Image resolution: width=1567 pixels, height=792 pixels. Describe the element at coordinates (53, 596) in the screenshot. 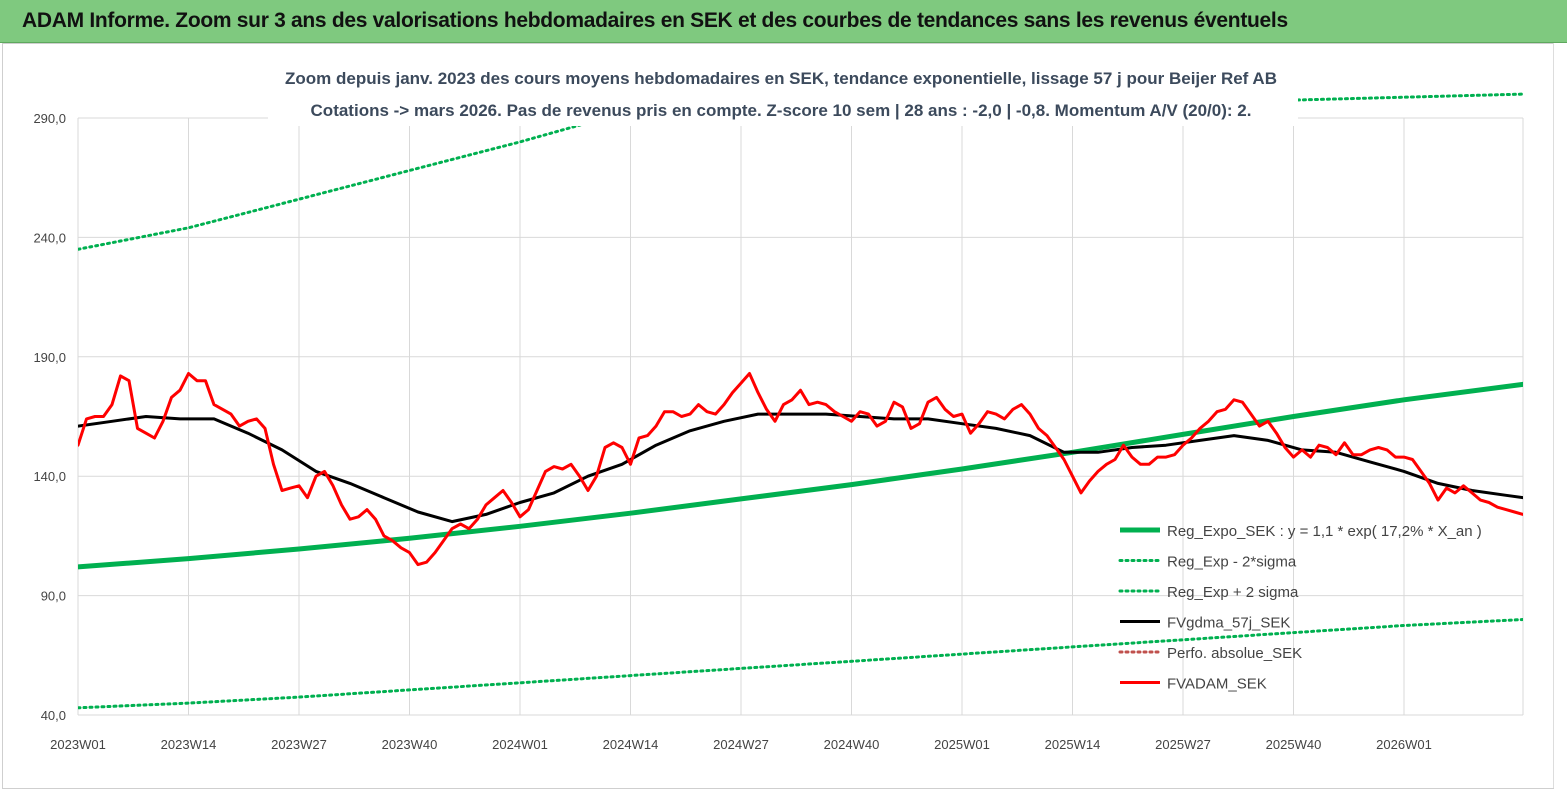

I see `y-tick-label: 90,0` at that location.